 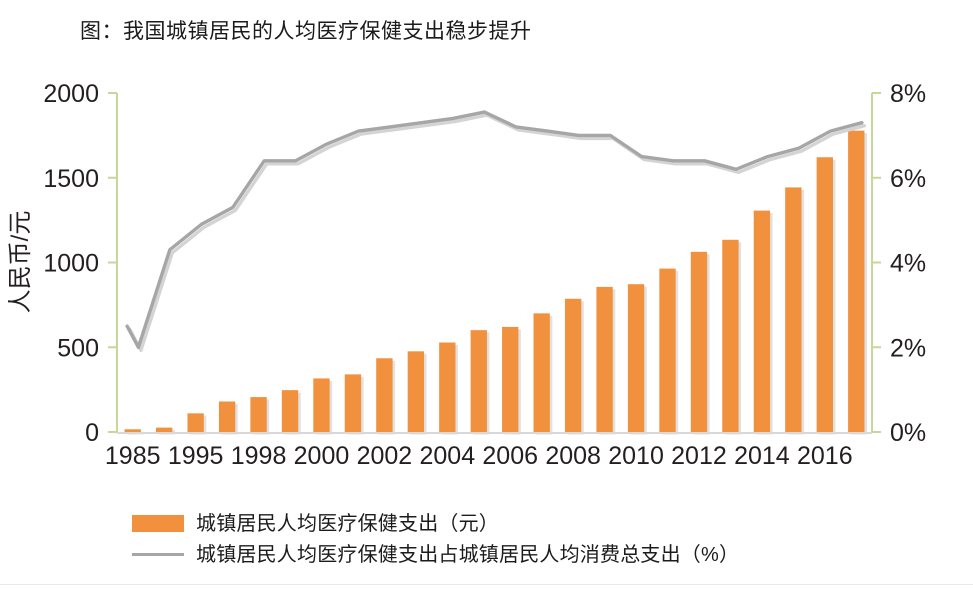 What do you see at coordinates (196, 456) in the screenshot?
I see `x-axis-tick-label: 1995` at bounding box center [196, 456].